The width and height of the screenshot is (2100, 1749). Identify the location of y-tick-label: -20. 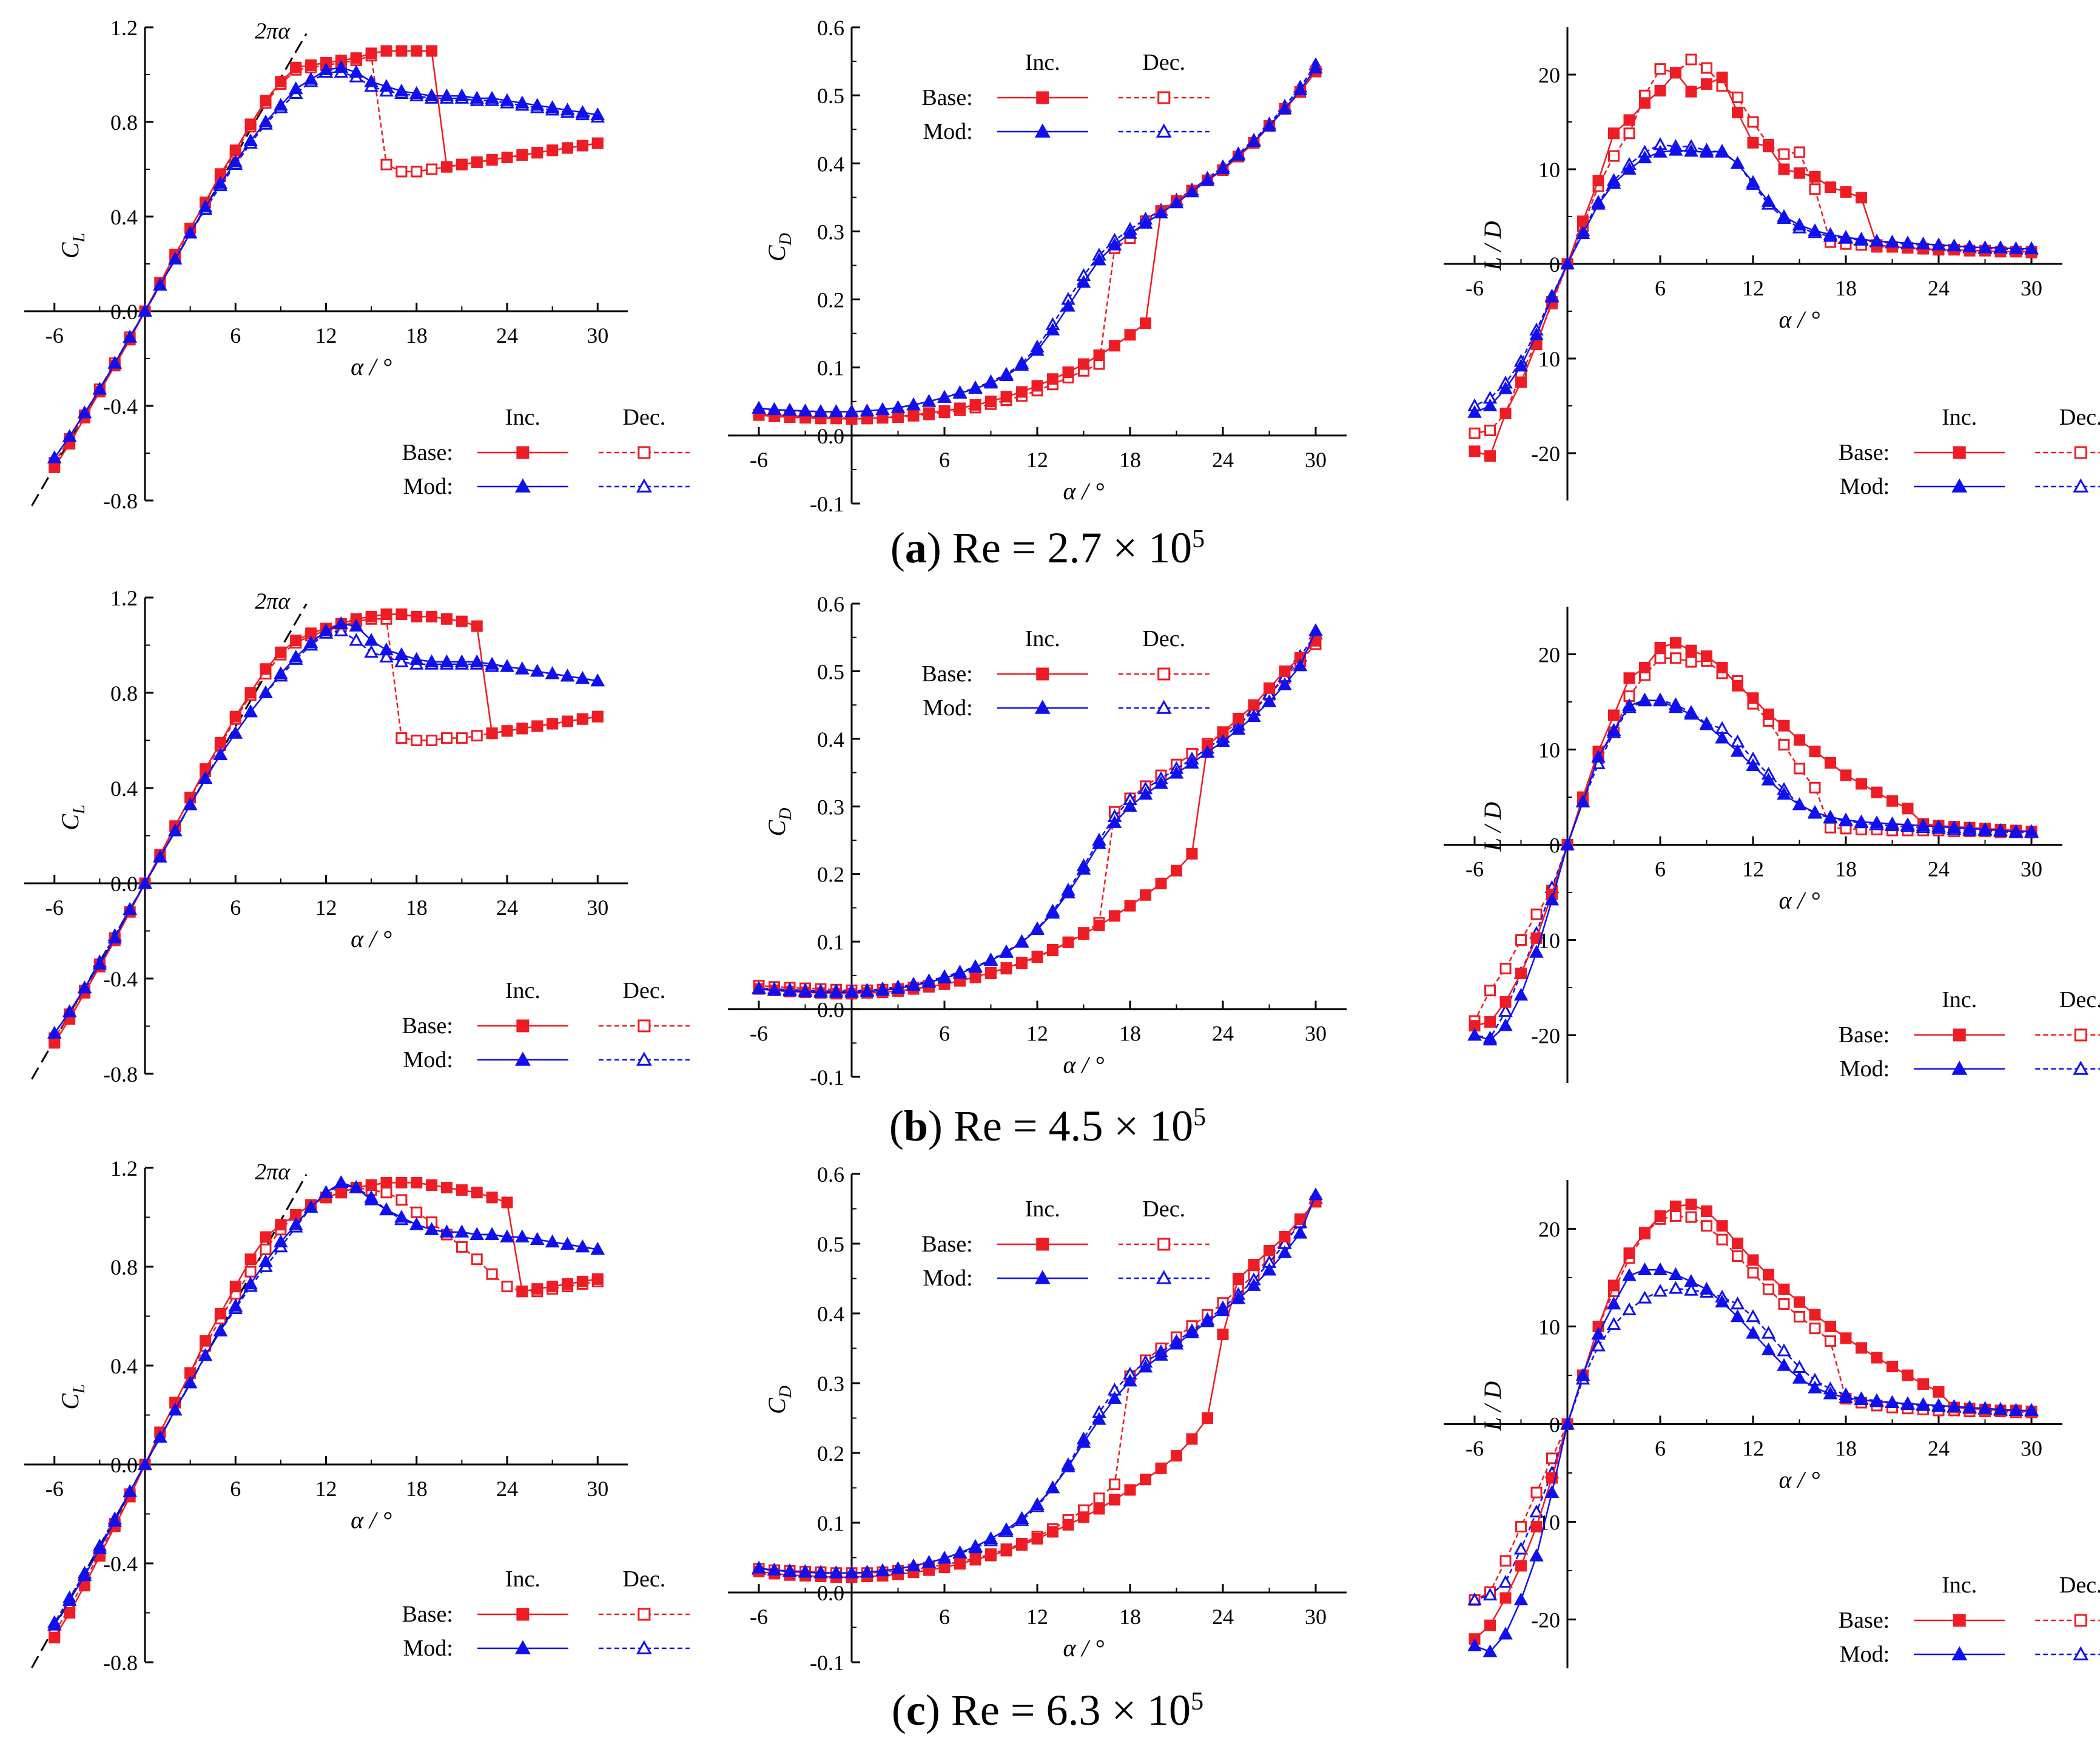
(1545, 1620).